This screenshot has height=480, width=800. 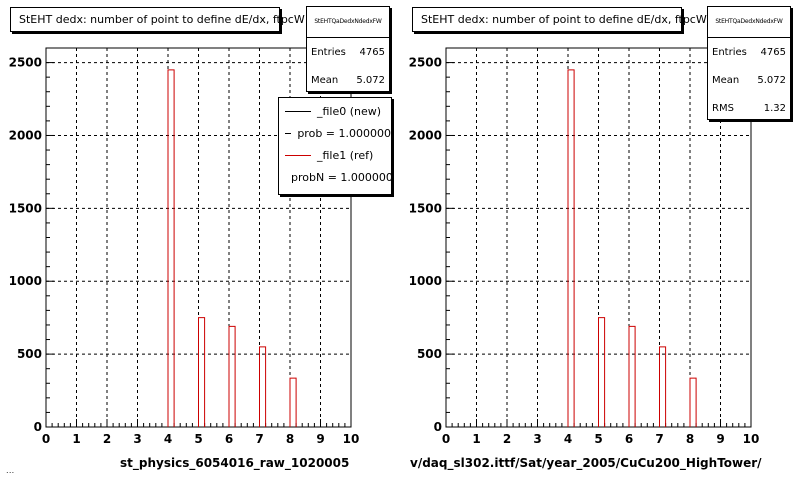 What do you see at coordinates (298, 111) in the screenshot?
I see `legend-swatch-file0` at bounding box center [298, 111].